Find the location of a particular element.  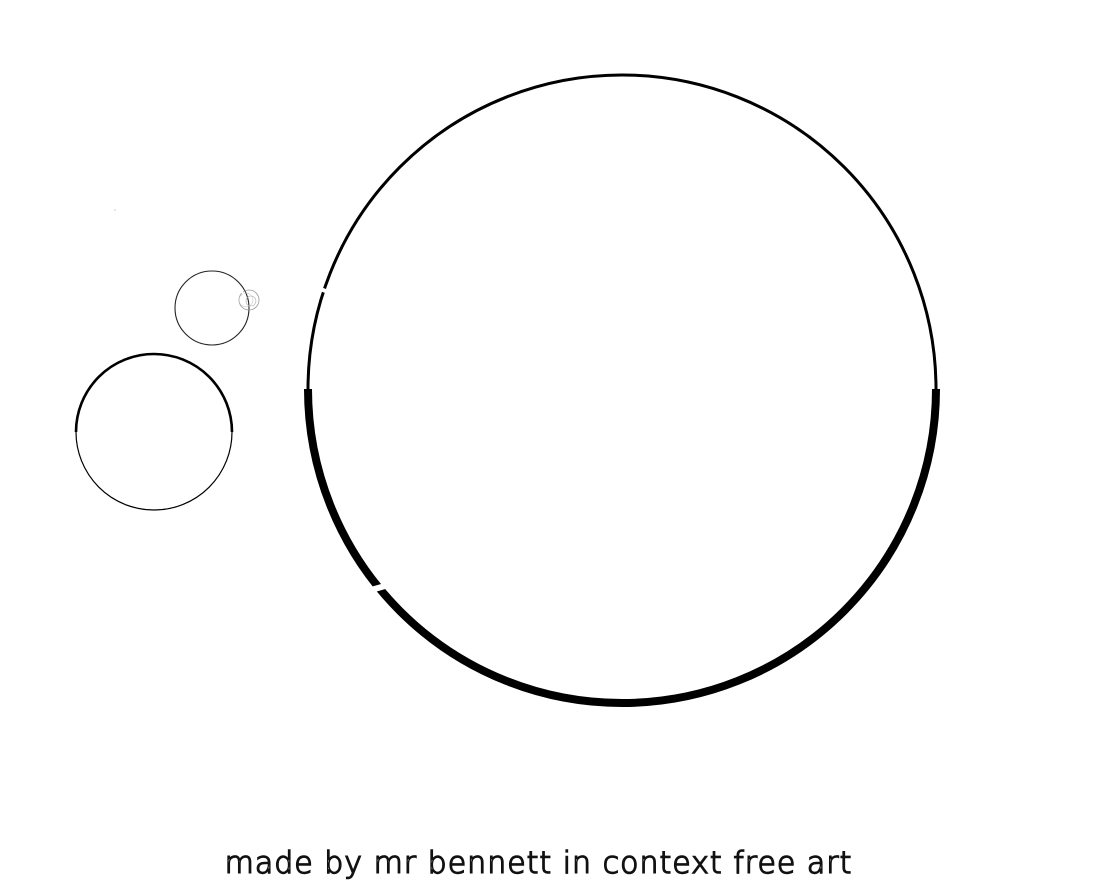

small-circle is located at coordinates (212, 308).